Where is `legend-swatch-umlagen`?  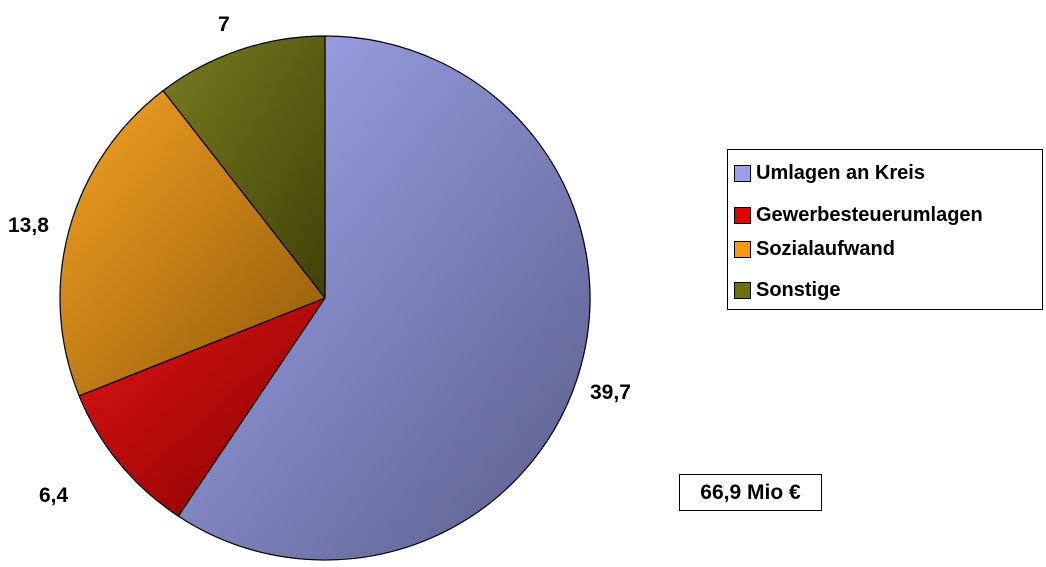
legend-swatch-umlagen is located at coordinates (742, 173).